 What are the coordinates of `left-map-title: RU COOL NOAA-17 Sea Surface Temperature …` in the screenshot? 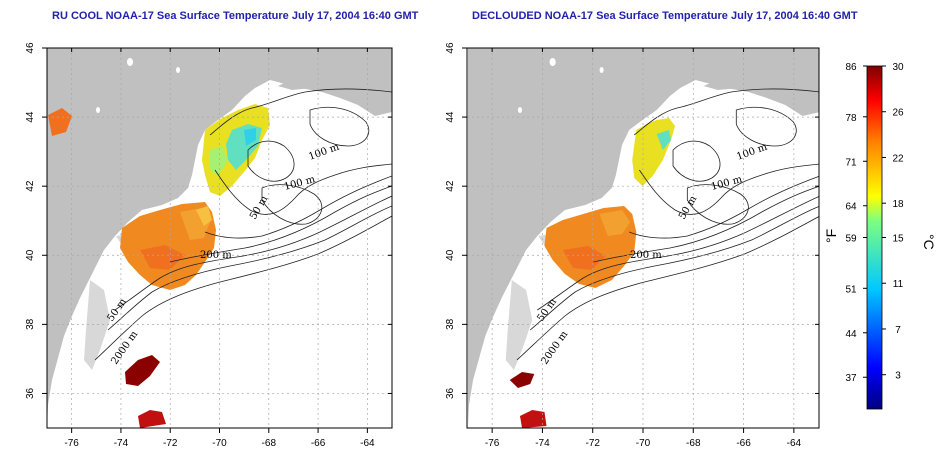 It's located at (235, 16).